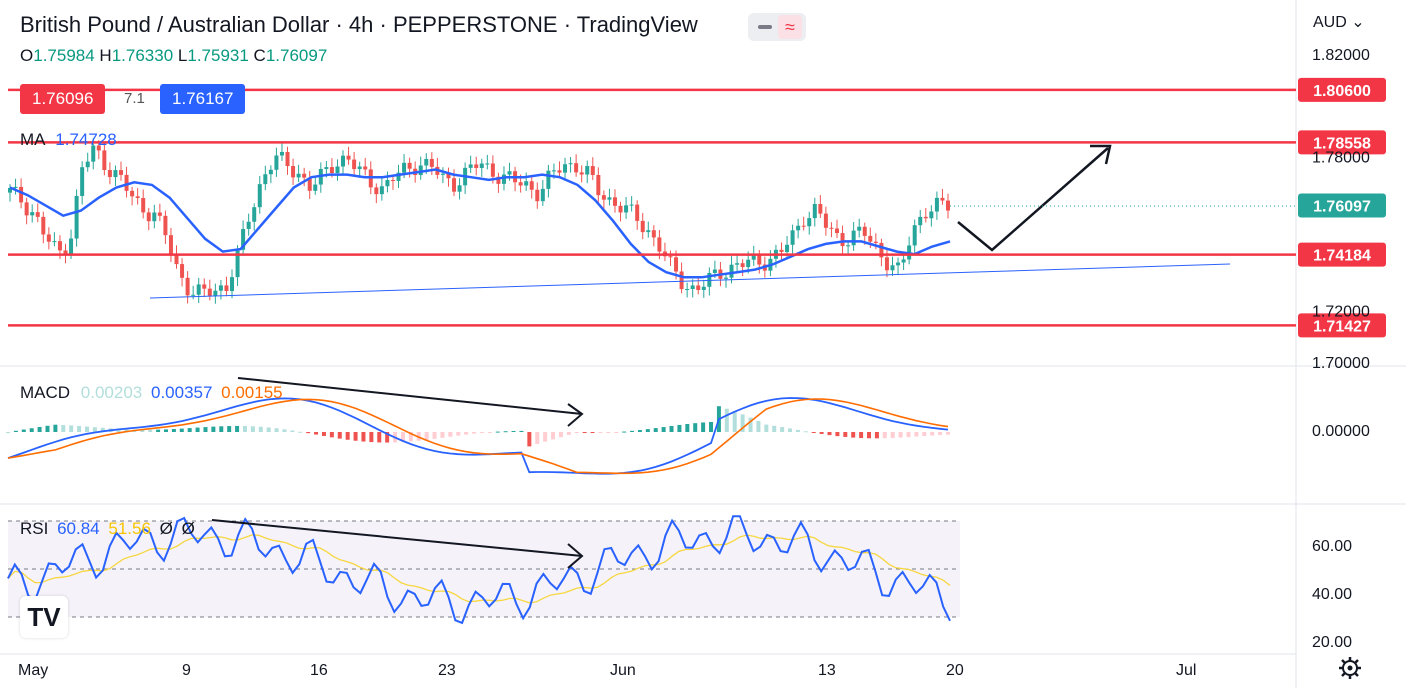 The image size is (1406, 688). Describe the element at coordinates (955, 670) in the screenshot. I see `x-tick-label: 20` at that location.